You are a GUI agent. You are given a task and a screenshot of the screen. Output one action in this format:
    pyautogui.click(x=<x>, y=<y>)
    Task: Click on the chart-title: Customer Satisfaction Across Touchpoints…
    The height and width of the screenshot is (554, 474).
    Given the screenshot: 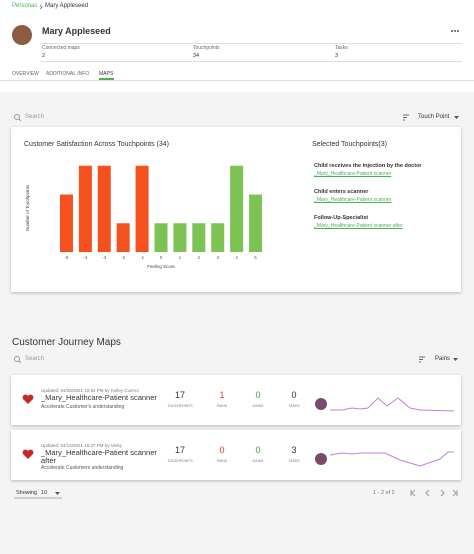 What is the action you would take?
    pyautogui.click(x=96, y=144)
    